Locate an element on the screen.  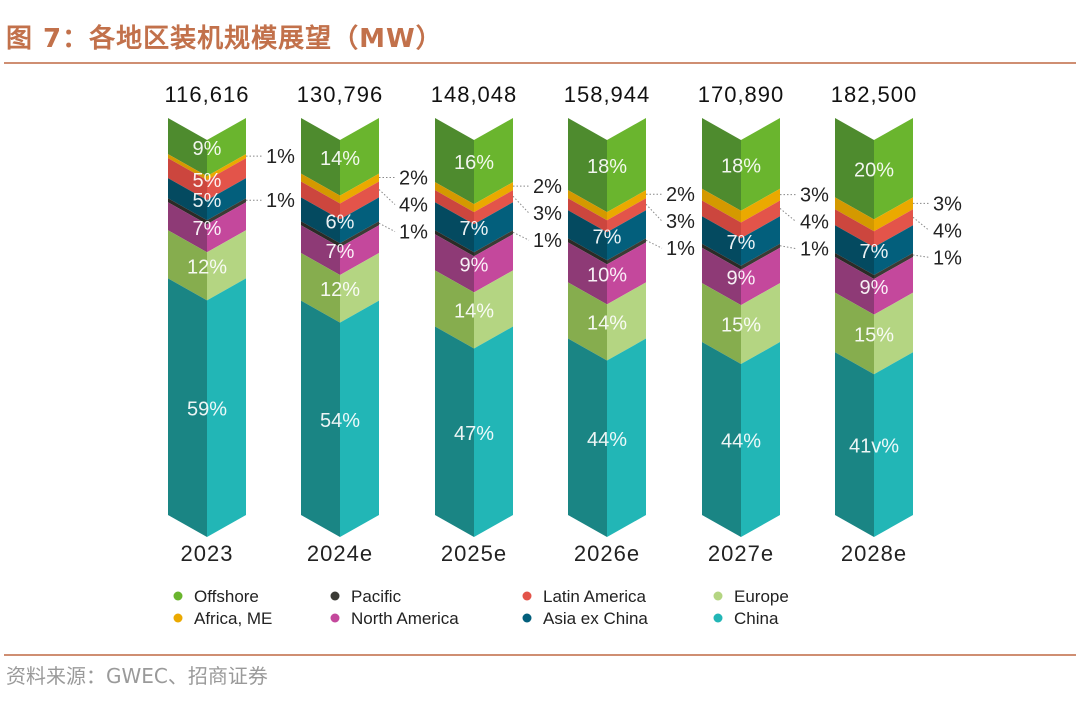
legend-label: Europe is located at coordinates (761, 596).